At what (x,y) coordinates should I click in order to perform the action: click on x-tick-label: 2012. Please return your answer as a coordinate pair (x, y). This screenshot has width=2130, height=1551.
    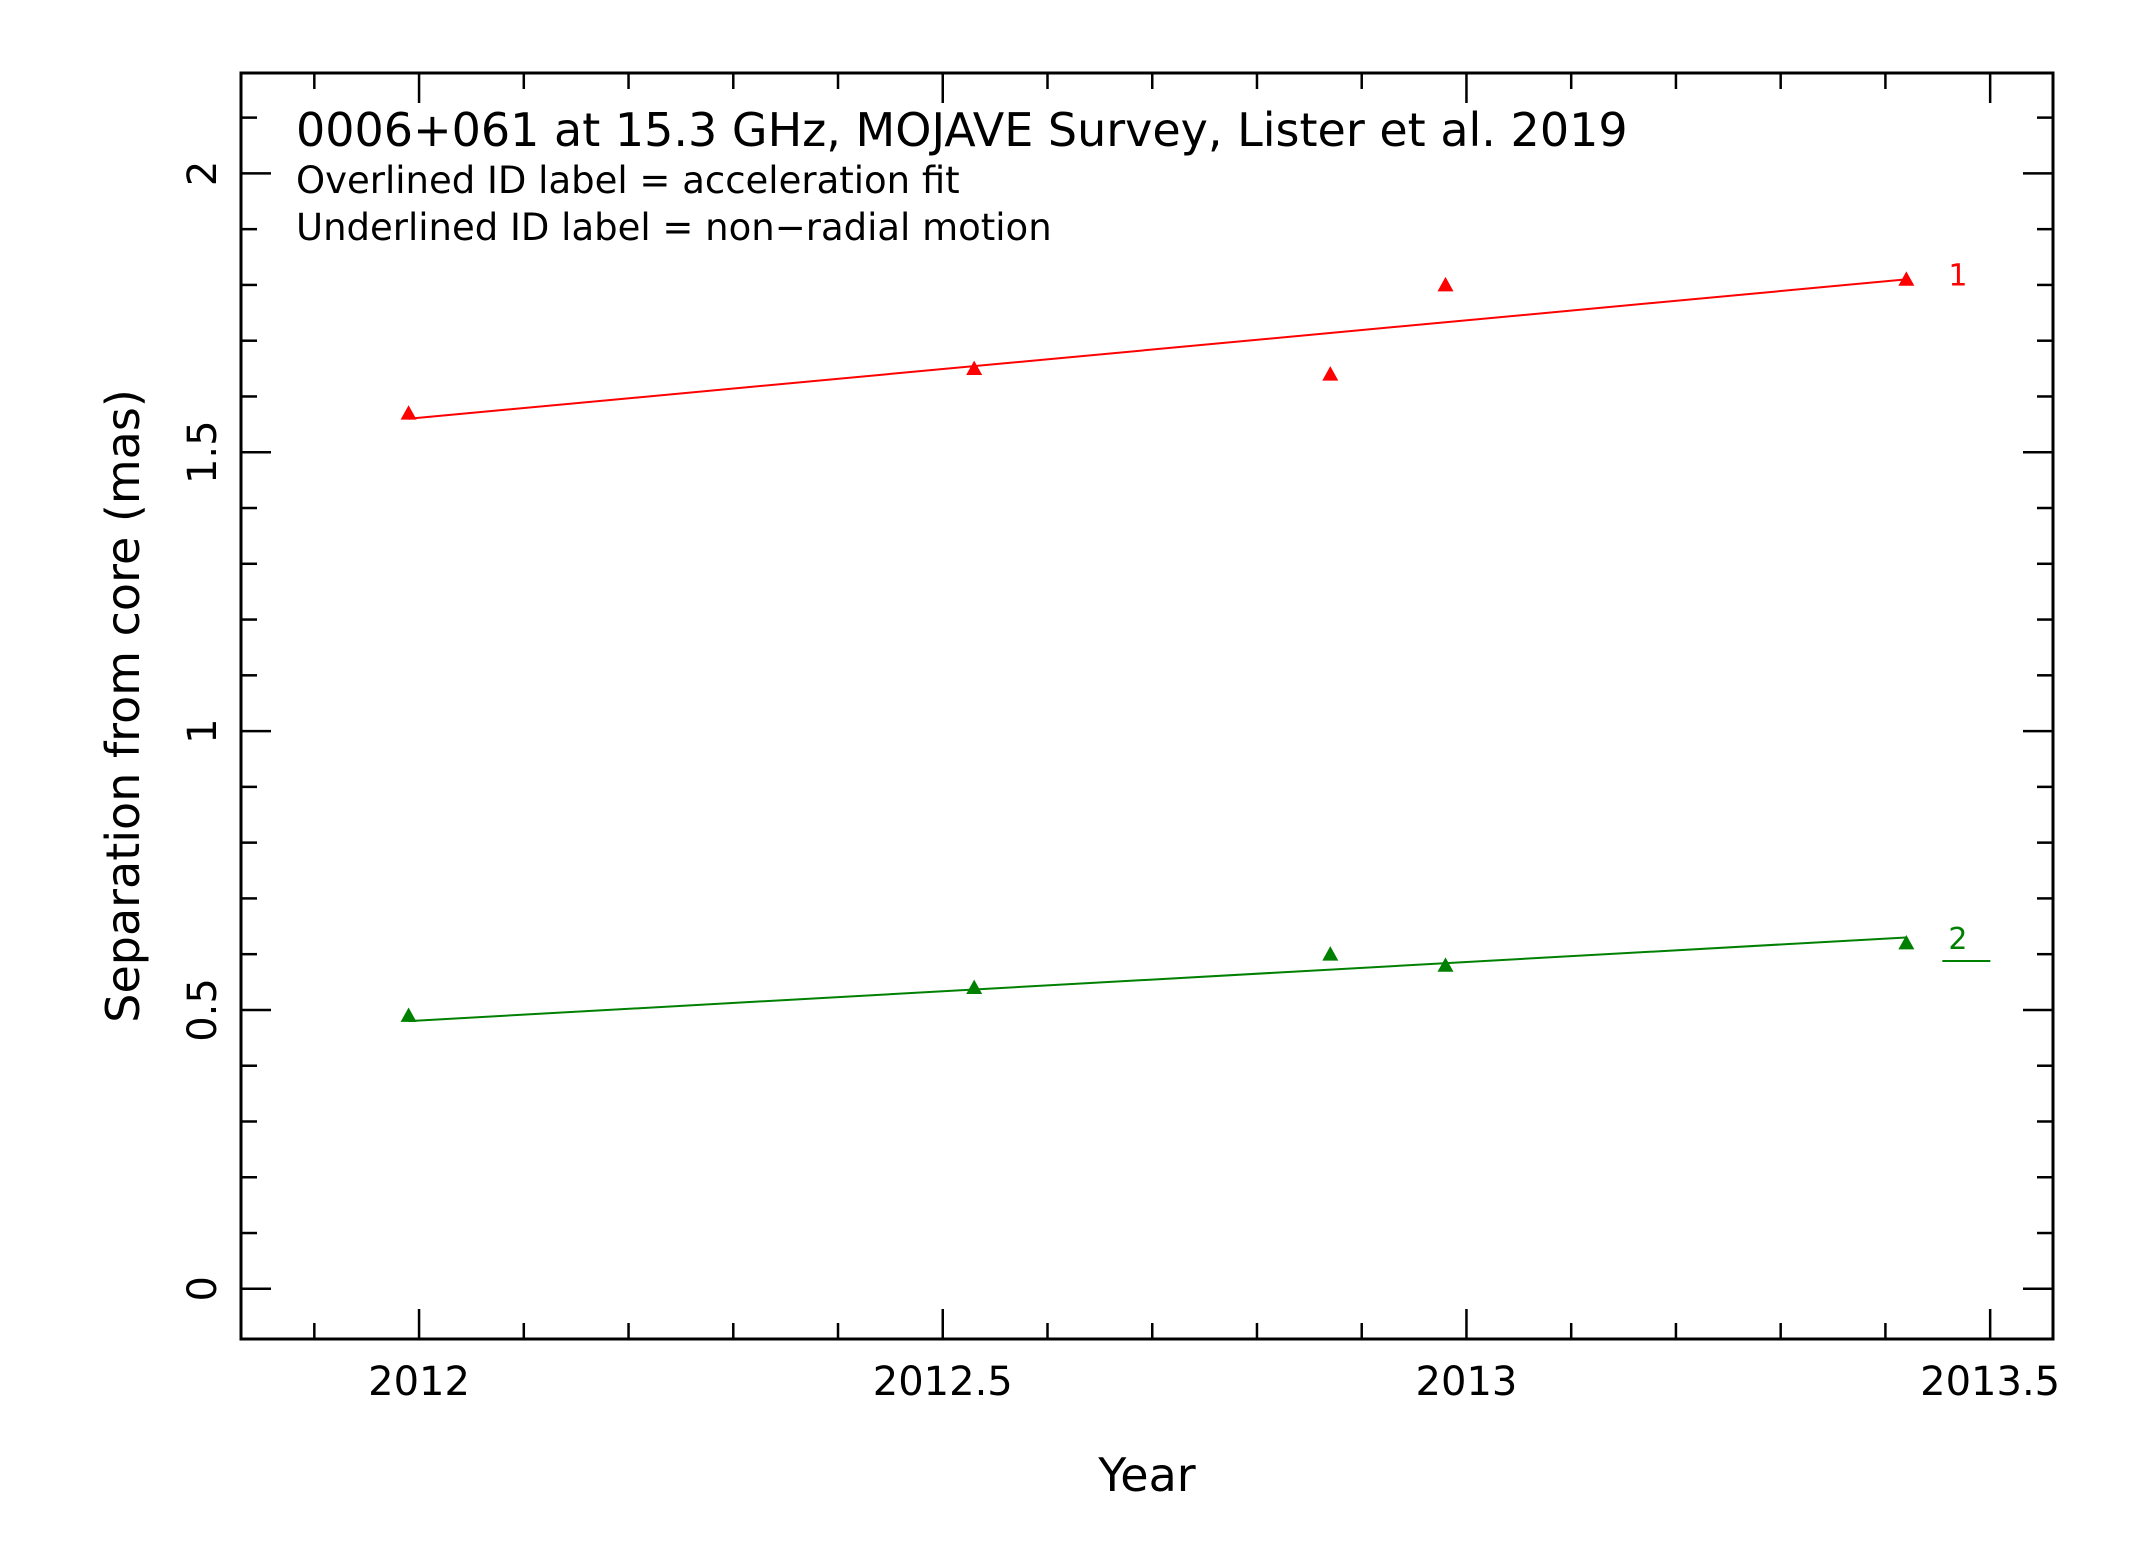
    Looking at the image, I should click on (419, 1382).